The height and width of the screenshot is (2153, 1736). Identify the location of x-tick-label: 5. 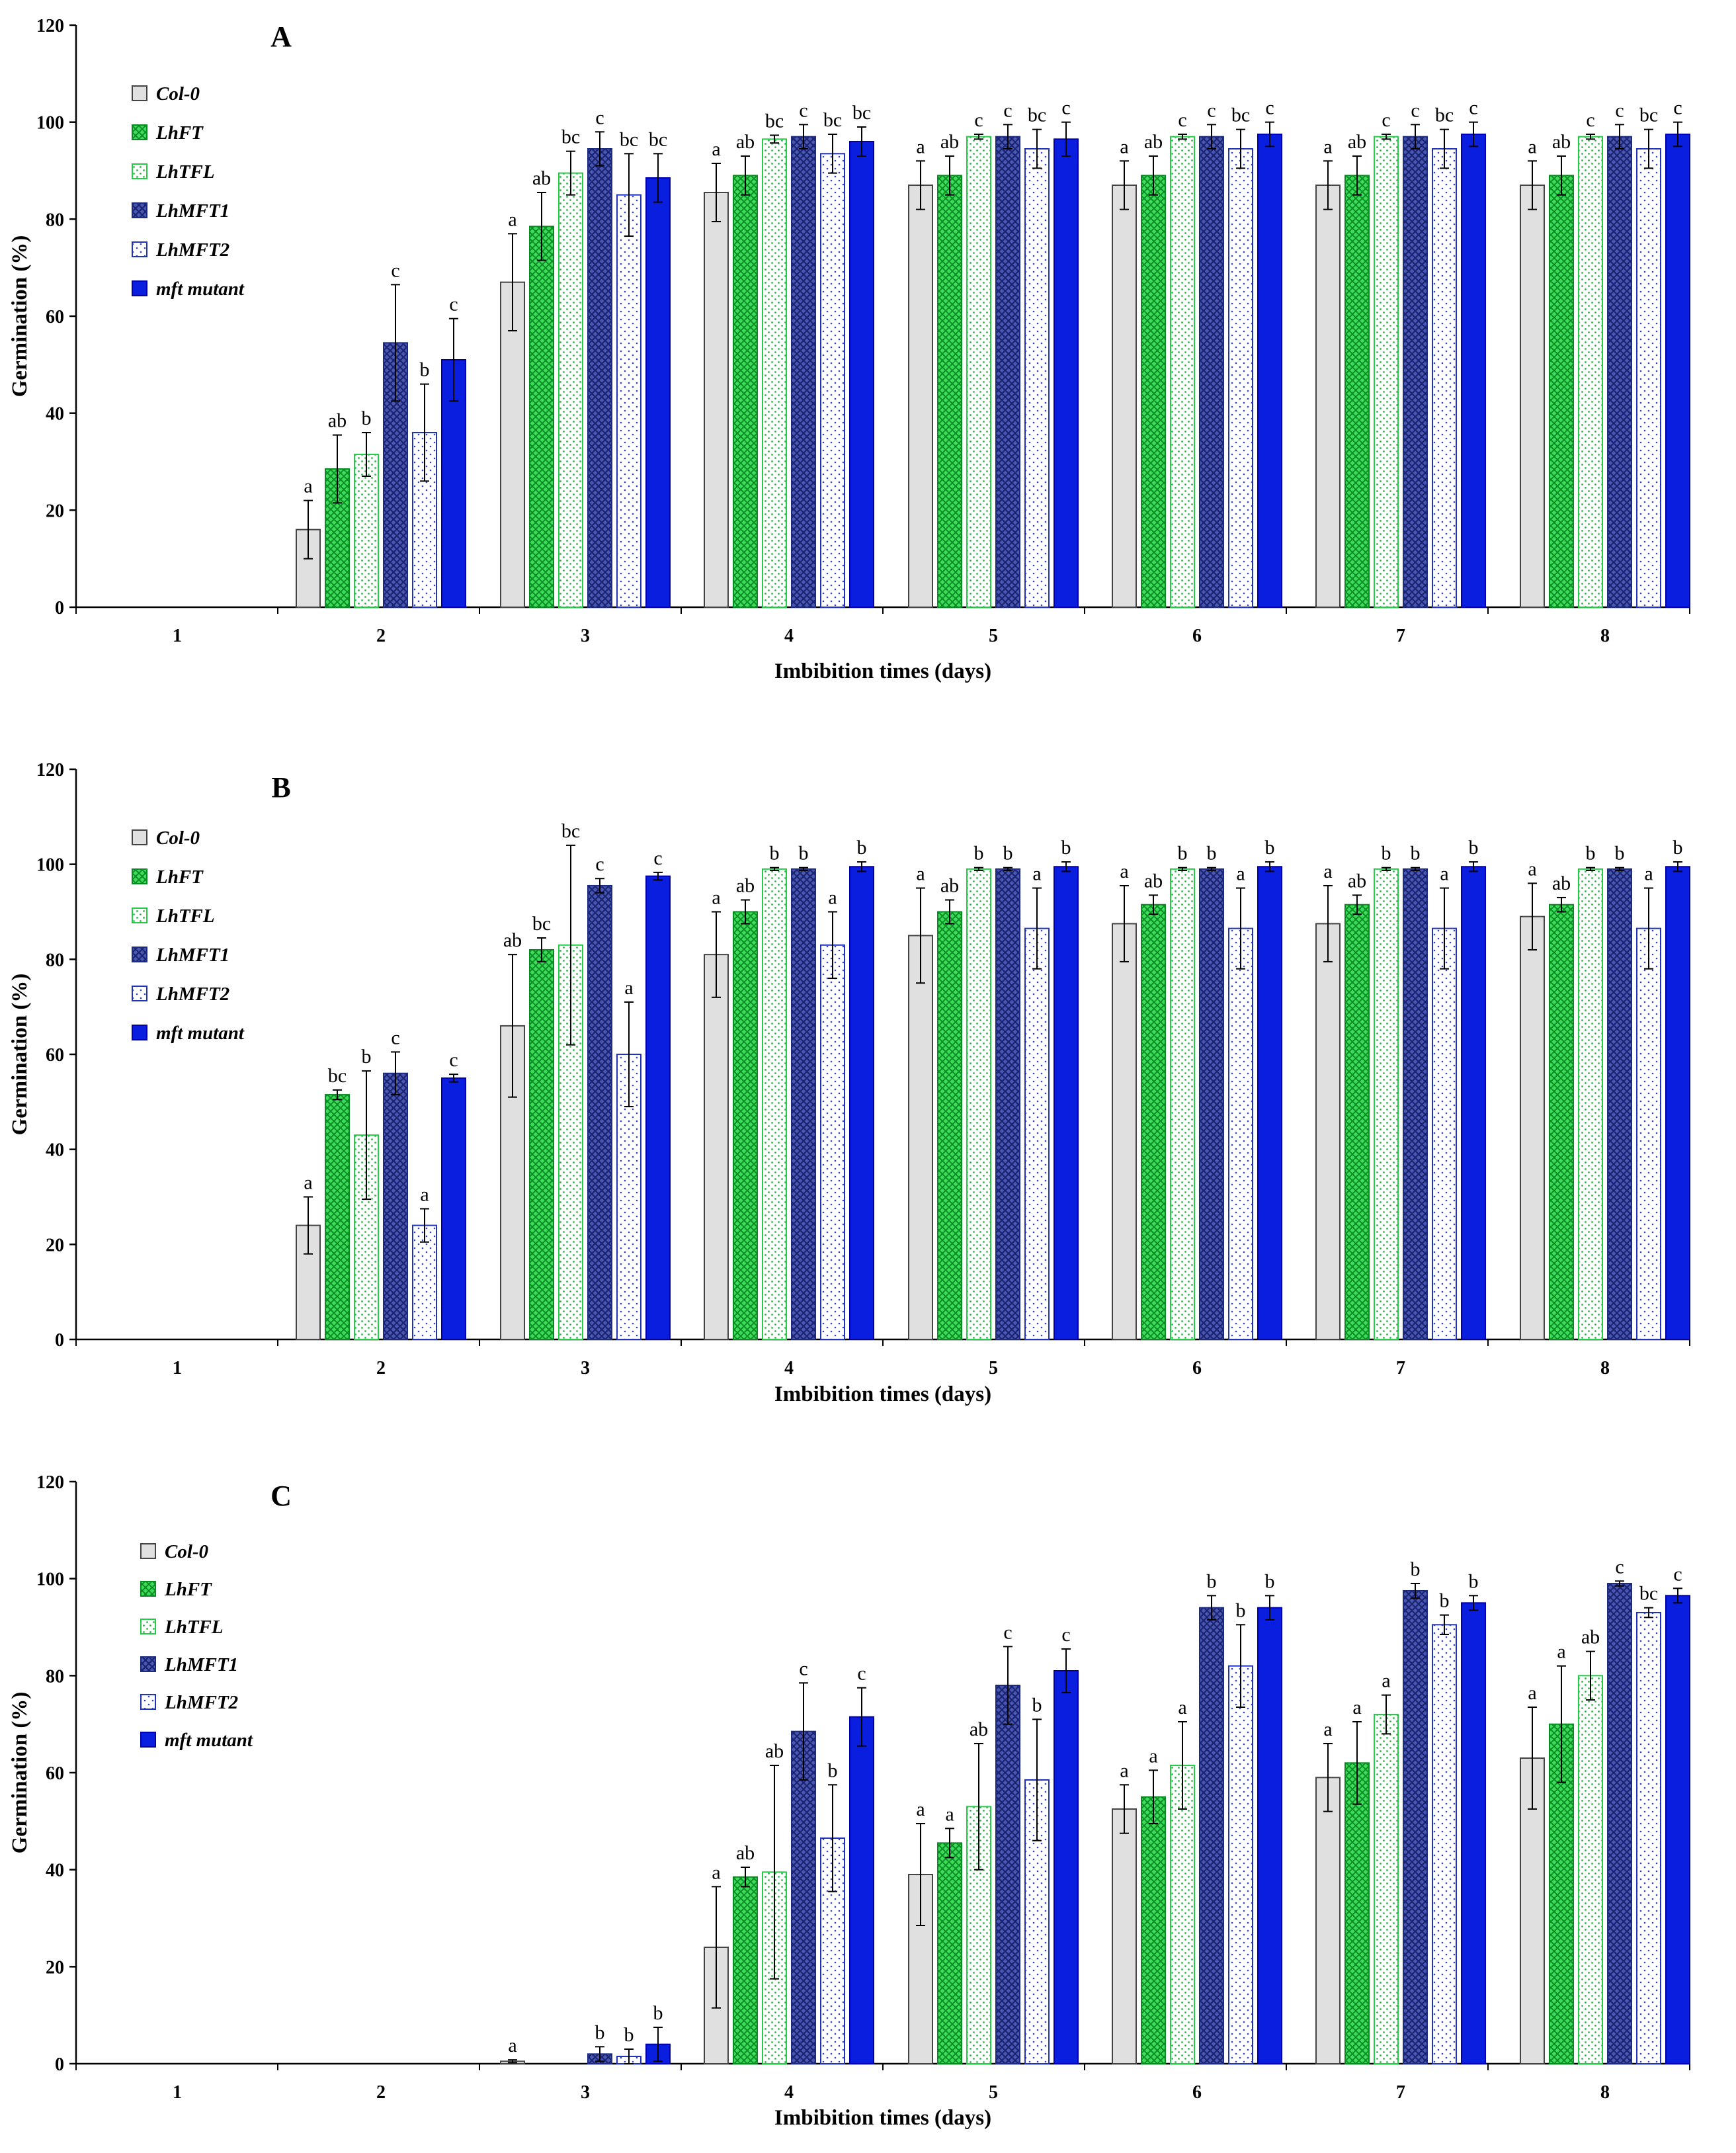
(994, 2092).